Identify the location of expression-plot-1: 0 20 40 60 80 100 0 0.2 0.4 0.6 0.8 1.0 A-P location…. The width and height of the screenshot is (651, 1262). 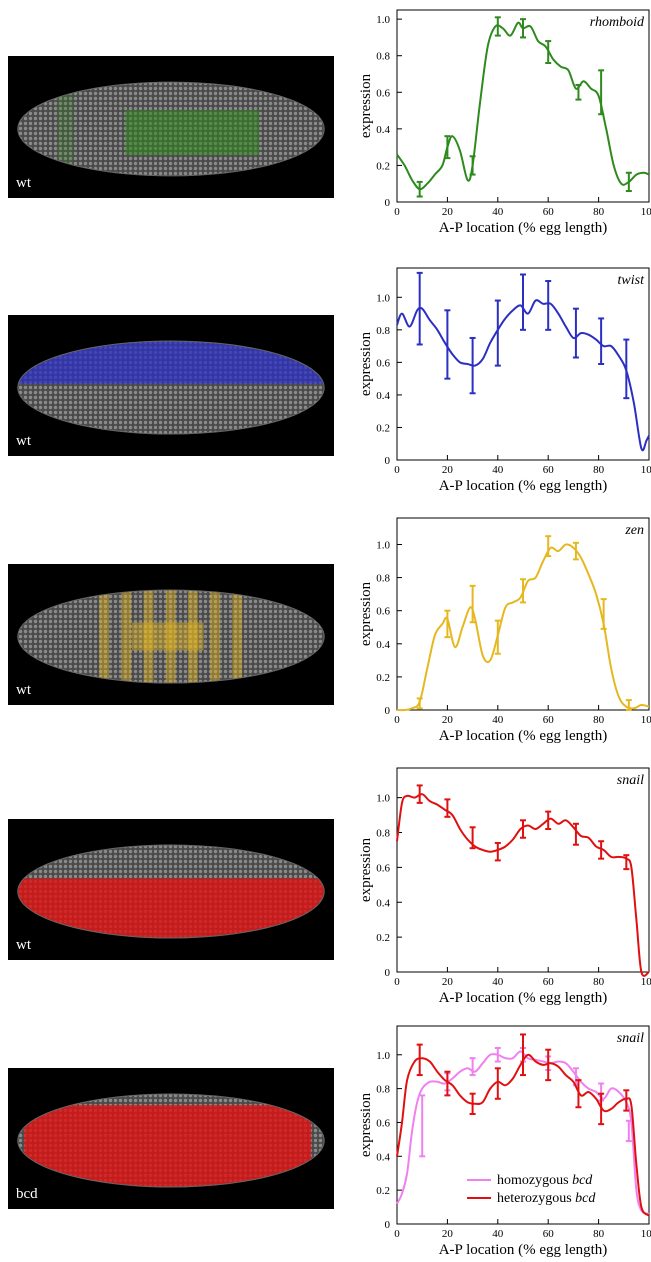
(504, 121).